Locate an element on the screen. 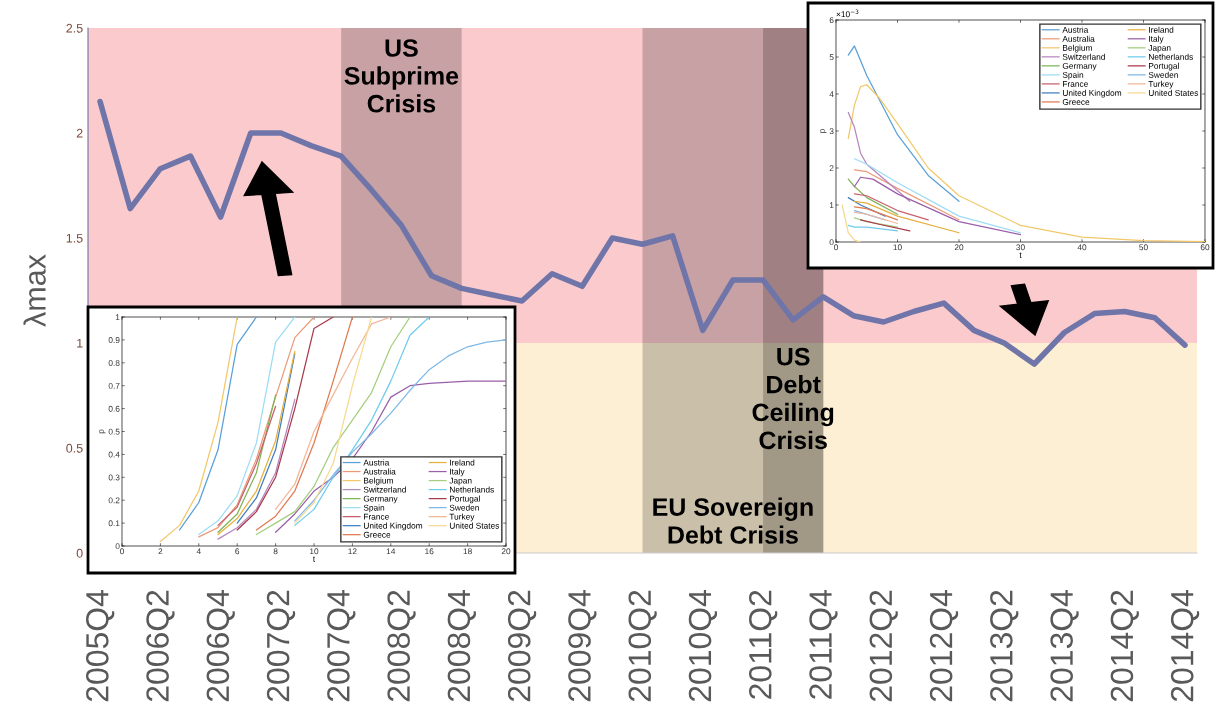 The width and height of the screenshot is (1218, 713). x-tick-label: 2012Q2 is located at coordinates (883, 646).